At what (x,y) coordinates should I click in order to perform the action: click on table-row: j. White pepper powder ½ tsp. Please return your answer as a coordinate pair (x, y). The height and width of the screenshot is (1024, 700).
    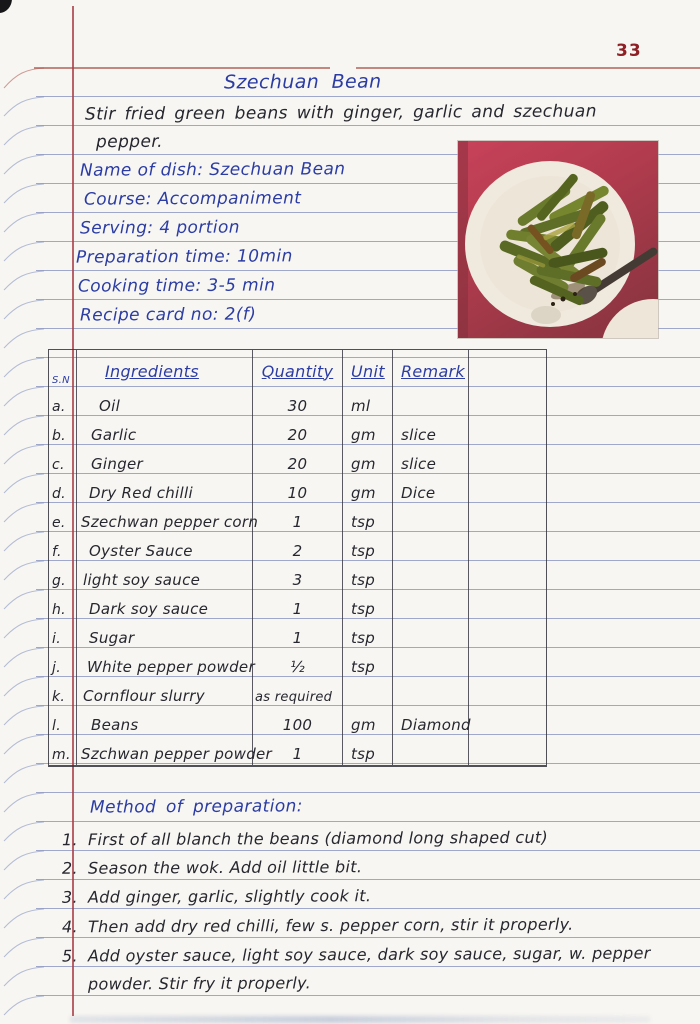
    Looking at the image, I should click on (297, 663).